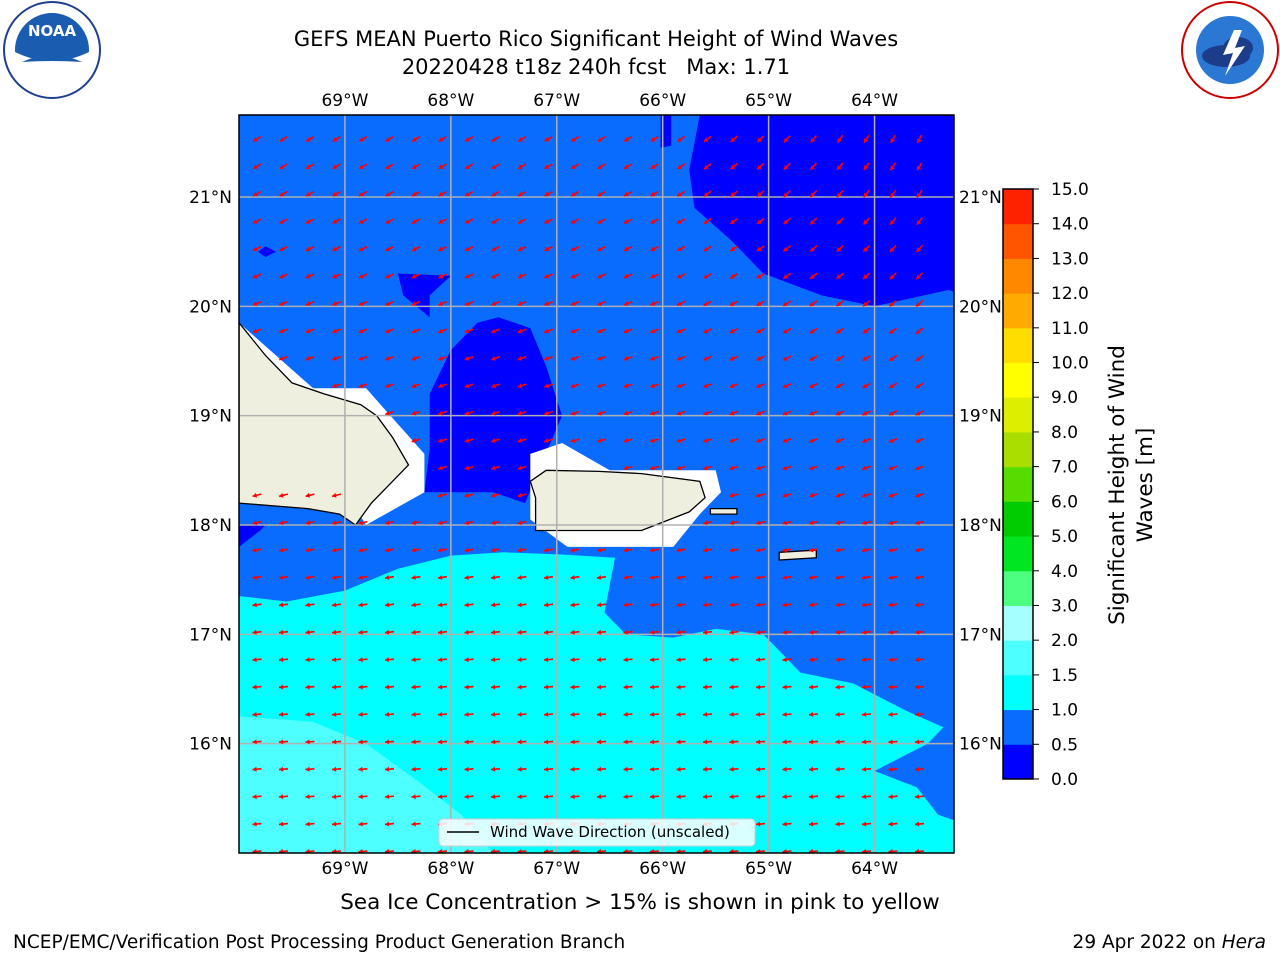 This screenshot has width=1280, height=960. Describe the element at coordinates (1145, 485) in the screenshot. I see `colorbar-label-line2: Waves [m]` at that location.